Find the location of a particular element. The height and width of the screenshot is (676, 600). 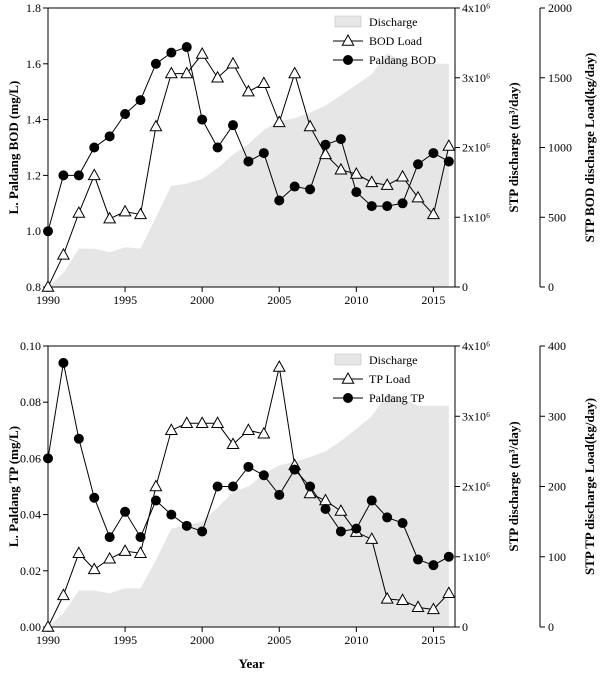

y-axis-title: L. Paldang TP (mg/L) is located at coordinates (13, 486).